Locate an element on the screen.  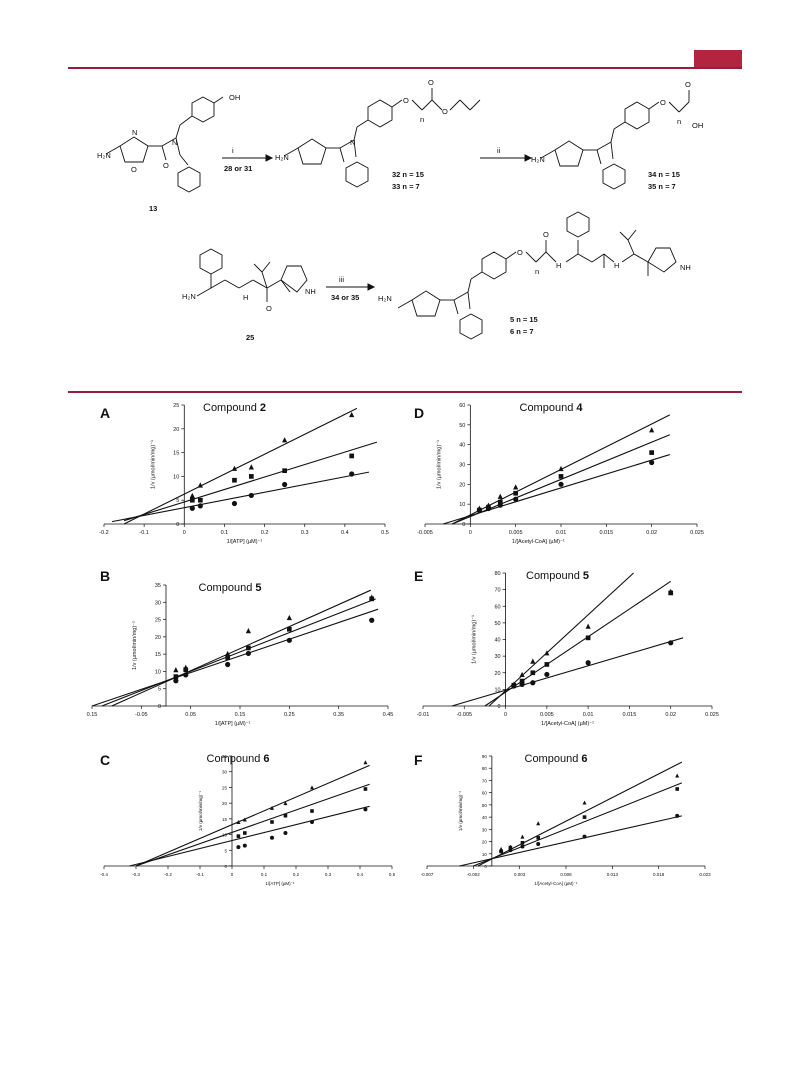
x-tick-label: -0.1 is located at coordinates (143, 533).